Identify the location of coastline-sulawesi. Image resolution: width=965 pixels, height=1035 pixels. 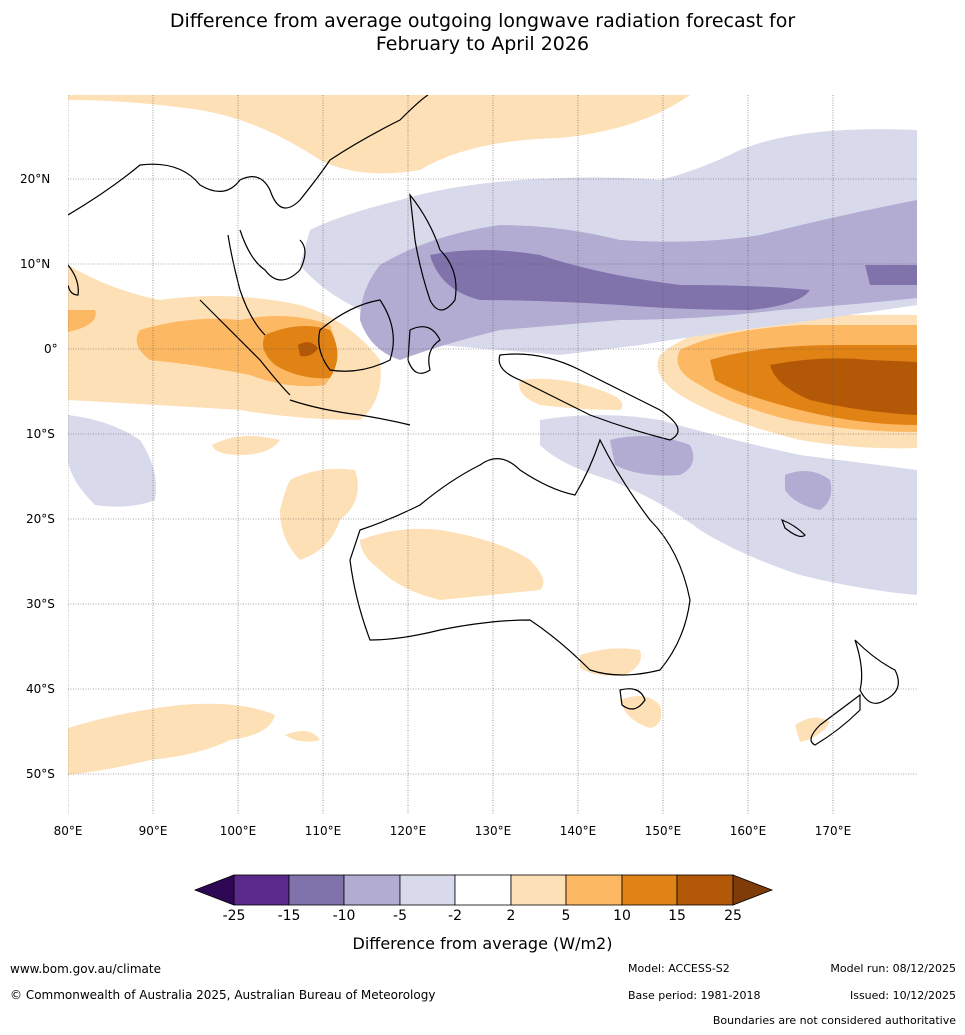
(424, 350).